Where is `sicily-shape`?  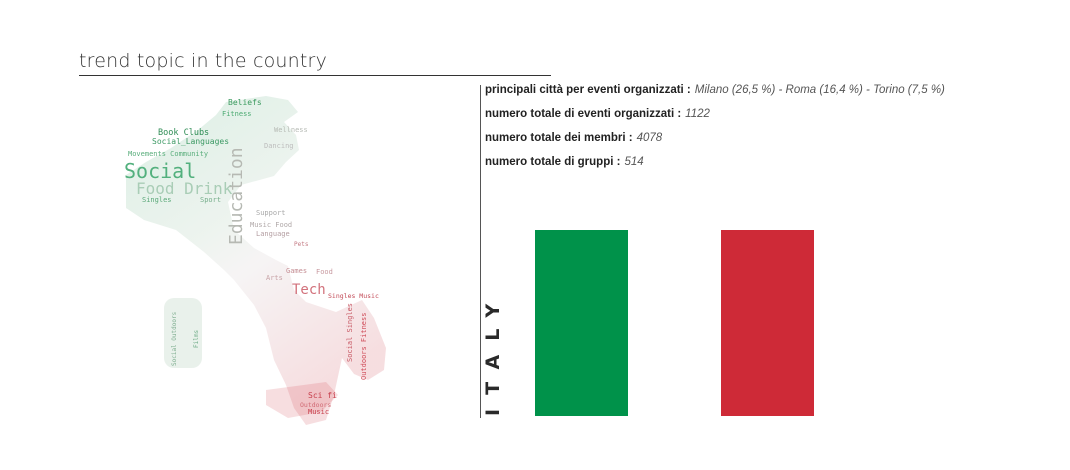
sicily-shape is located at coordinates (302, 400).